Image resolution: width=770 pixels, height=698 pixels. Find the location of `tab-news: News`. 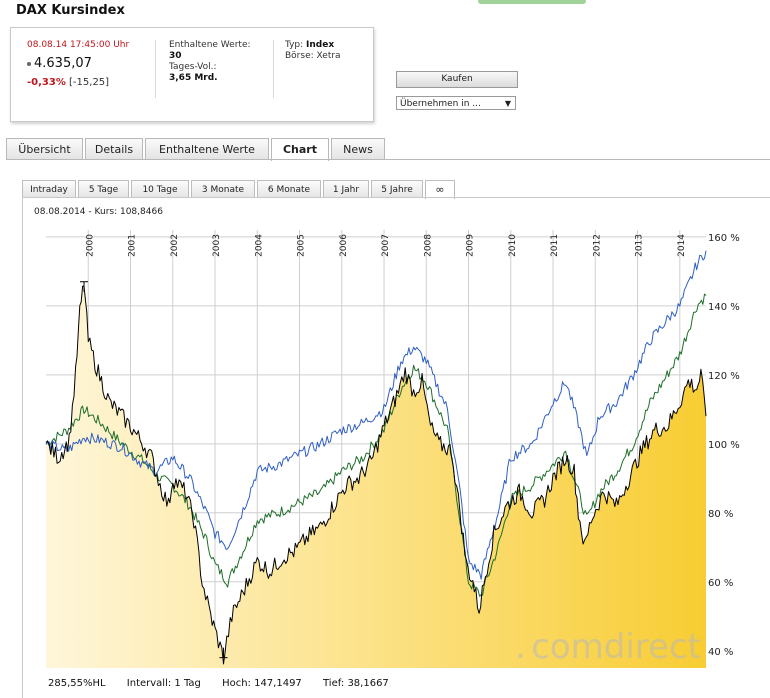

tab-news: News is located at coordinates (358, 148).